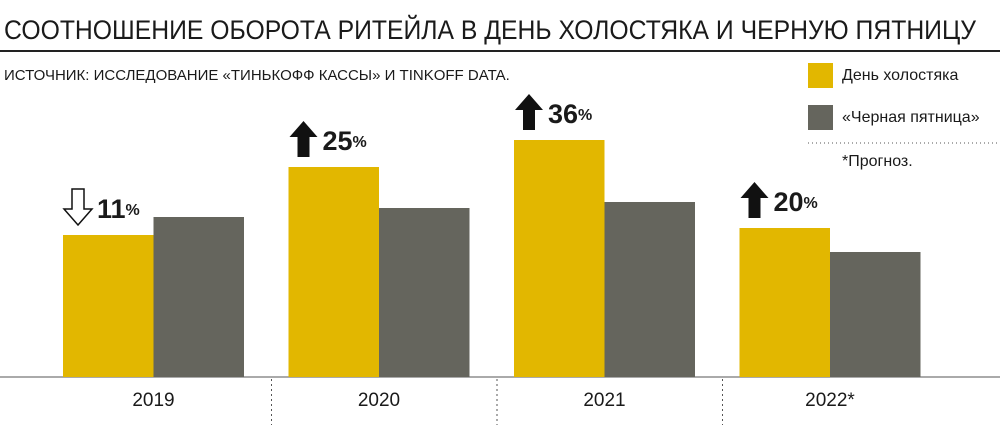 This screenshot has width=1000, height=425. I want to click on x-tick-label: 2021, so click(604, 400).